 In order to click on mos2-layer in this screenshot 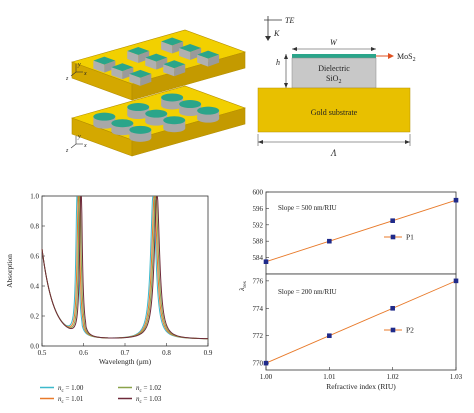, I will do `click(334, 56)`.